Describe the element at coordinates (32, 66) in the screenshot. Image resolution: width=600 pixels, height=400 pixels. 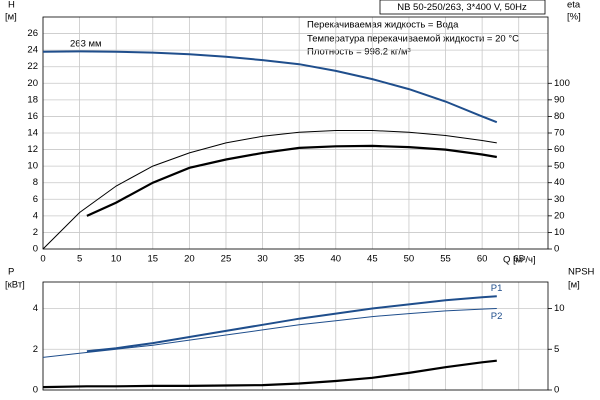
I see `y-tick-label: 22` at that location.